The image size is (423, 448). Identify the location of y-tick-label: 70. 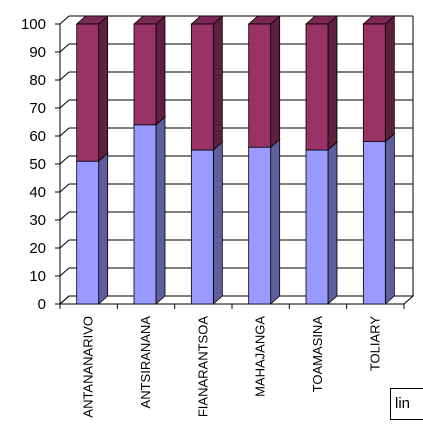
(37, 108).